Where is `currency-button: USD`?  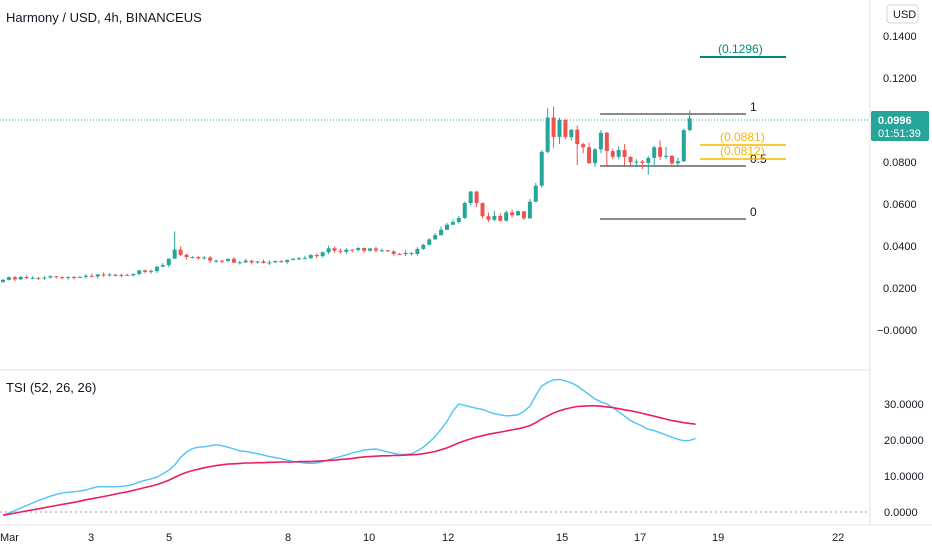 currency-button: USD is located at coordinates (902, 14).